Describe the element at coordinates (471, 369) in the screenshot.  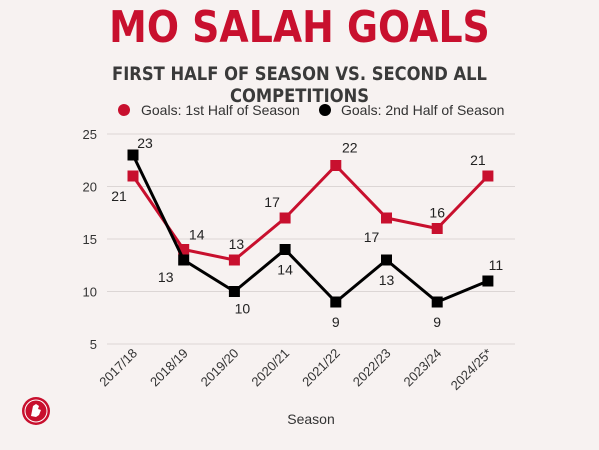
I see `x-tick-label: 2024/25*` at that location.